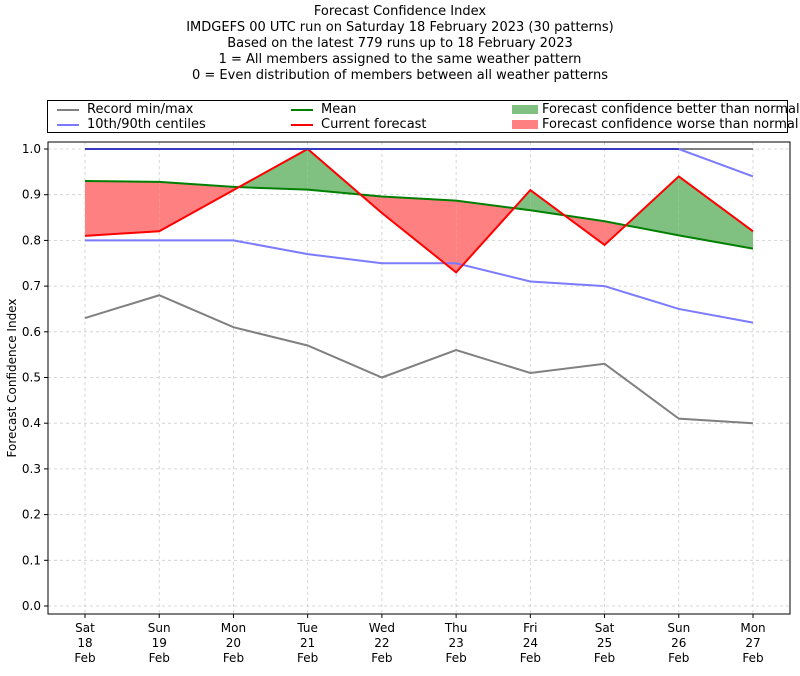  I want to click on x-tick-label: Wed, so click(382, 628).